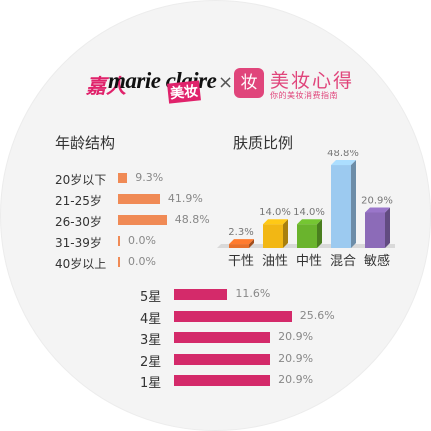 This screenshot has width=431, height=431. I want to click on age-value-label: 9.3%, so click(149, 177).